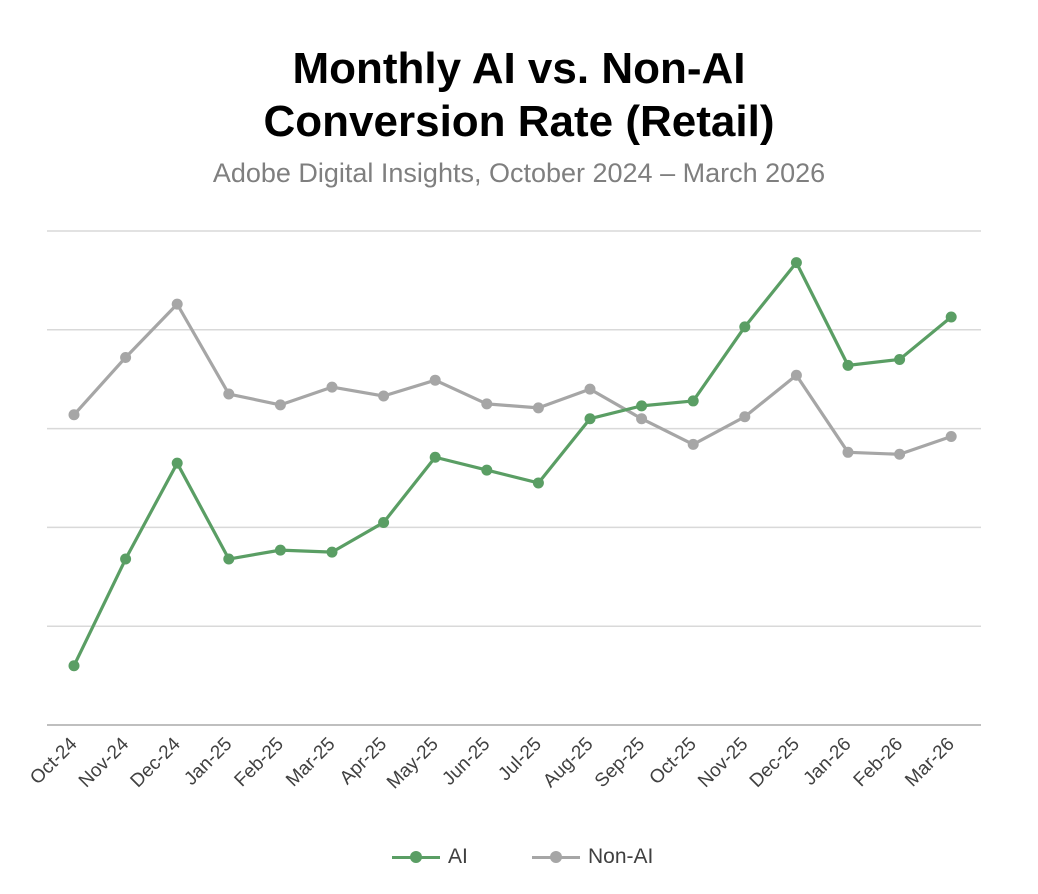 The width and height of the screenshot is (1038, 894). What do you see at coordinates (208, 762) in the screenshot?
I see `x-tick-label: Jan-25` at bounding box center [208, 762].